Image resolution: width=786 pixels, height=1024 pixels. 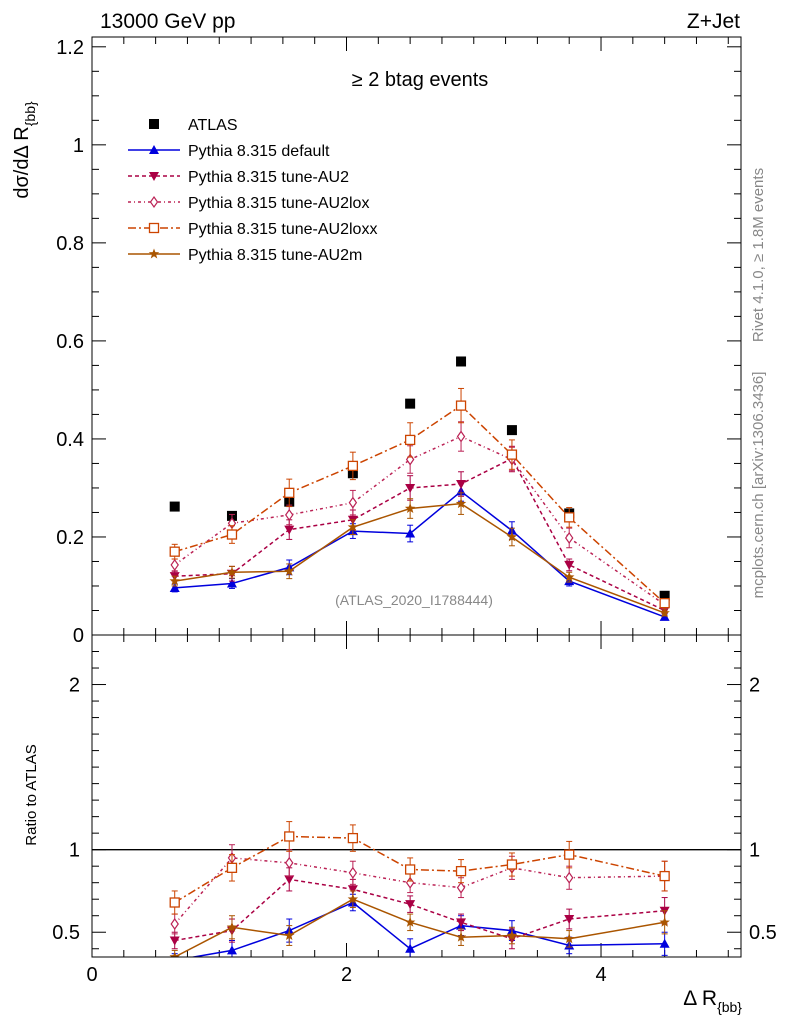 What do you see at coordinates (259, 151) in the screenshot?
I see `legend-label: Pythia 8.315 default` at bounding box center [259, 151].